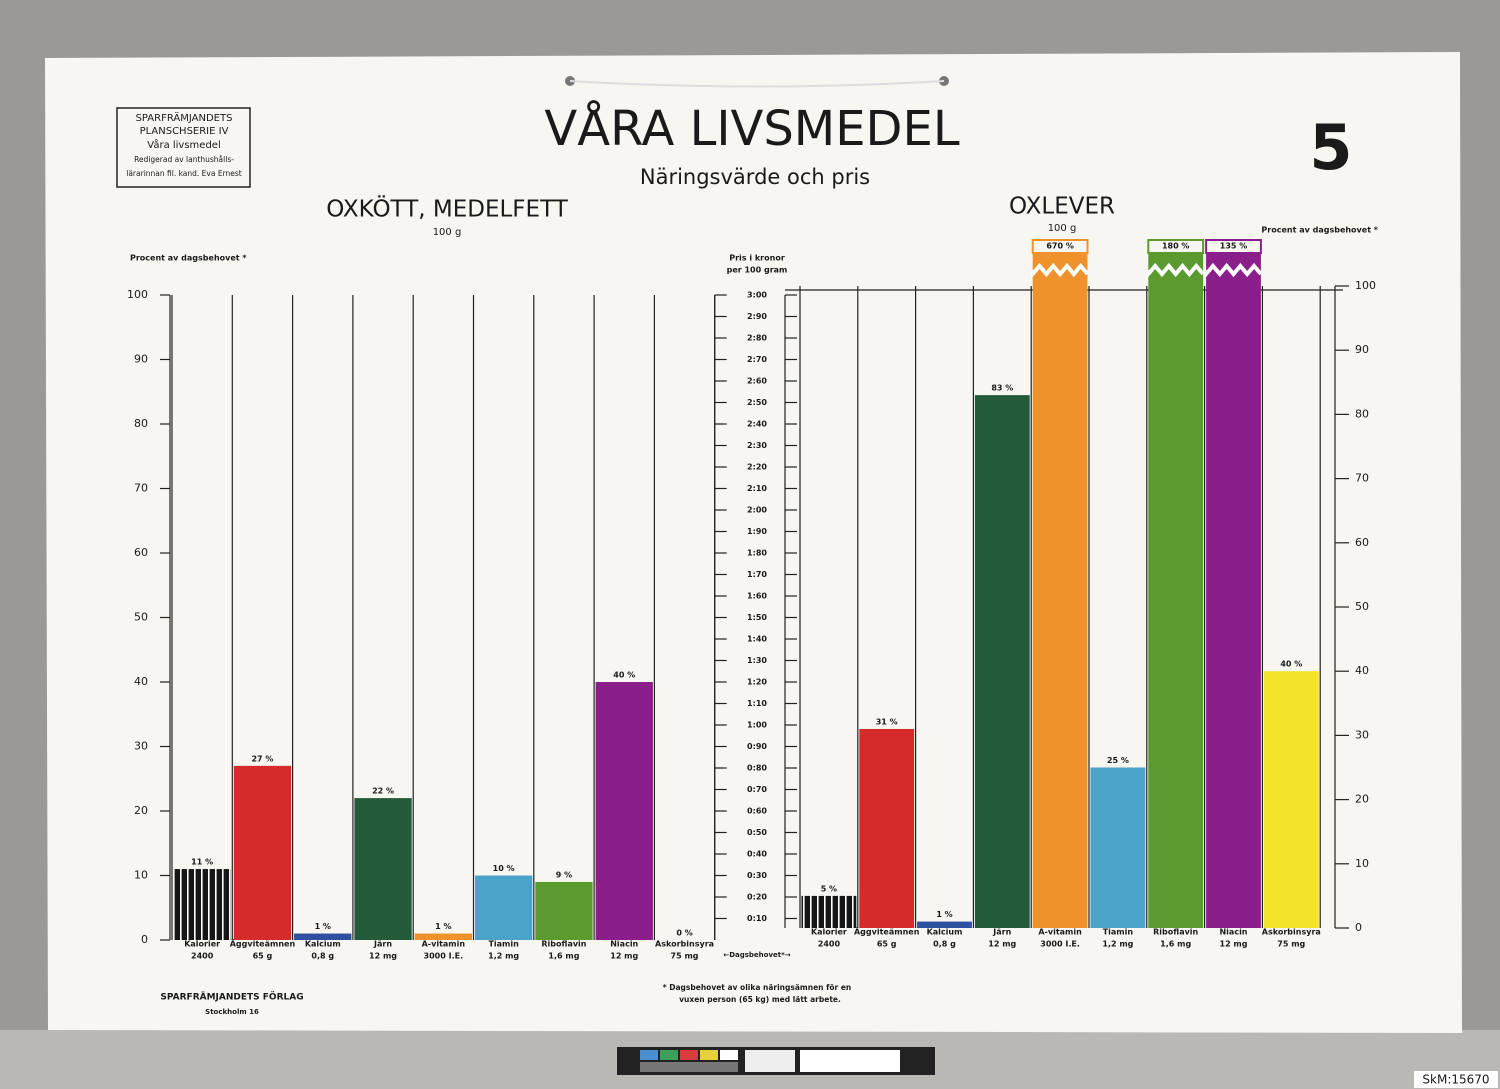 The image size is (1500, 1089). Describe the element at coordinates (1358, 927) in the screenshot. I see `y-tick-label: 0` at that location.